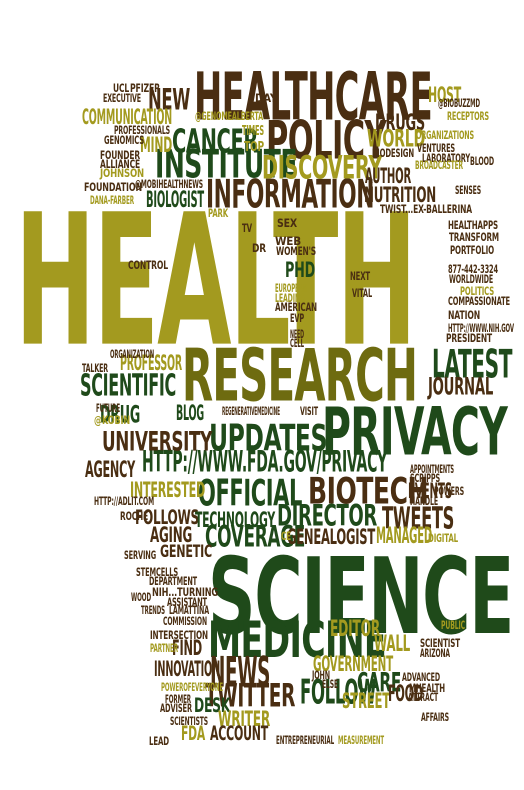 Image resolution: width=524 pixels, height=790 pixels. I want to click on word-host: HOST, so click(444, 95).